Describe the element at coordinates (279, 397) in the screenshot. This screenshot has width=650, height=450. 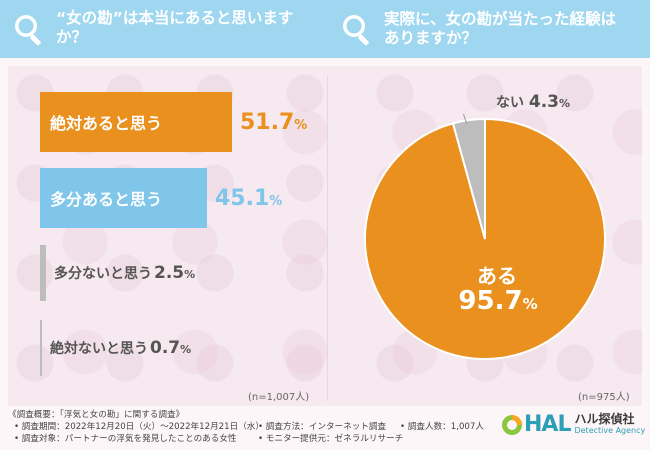
I see `bar-chart-n: (n=1,007人)` at that location.